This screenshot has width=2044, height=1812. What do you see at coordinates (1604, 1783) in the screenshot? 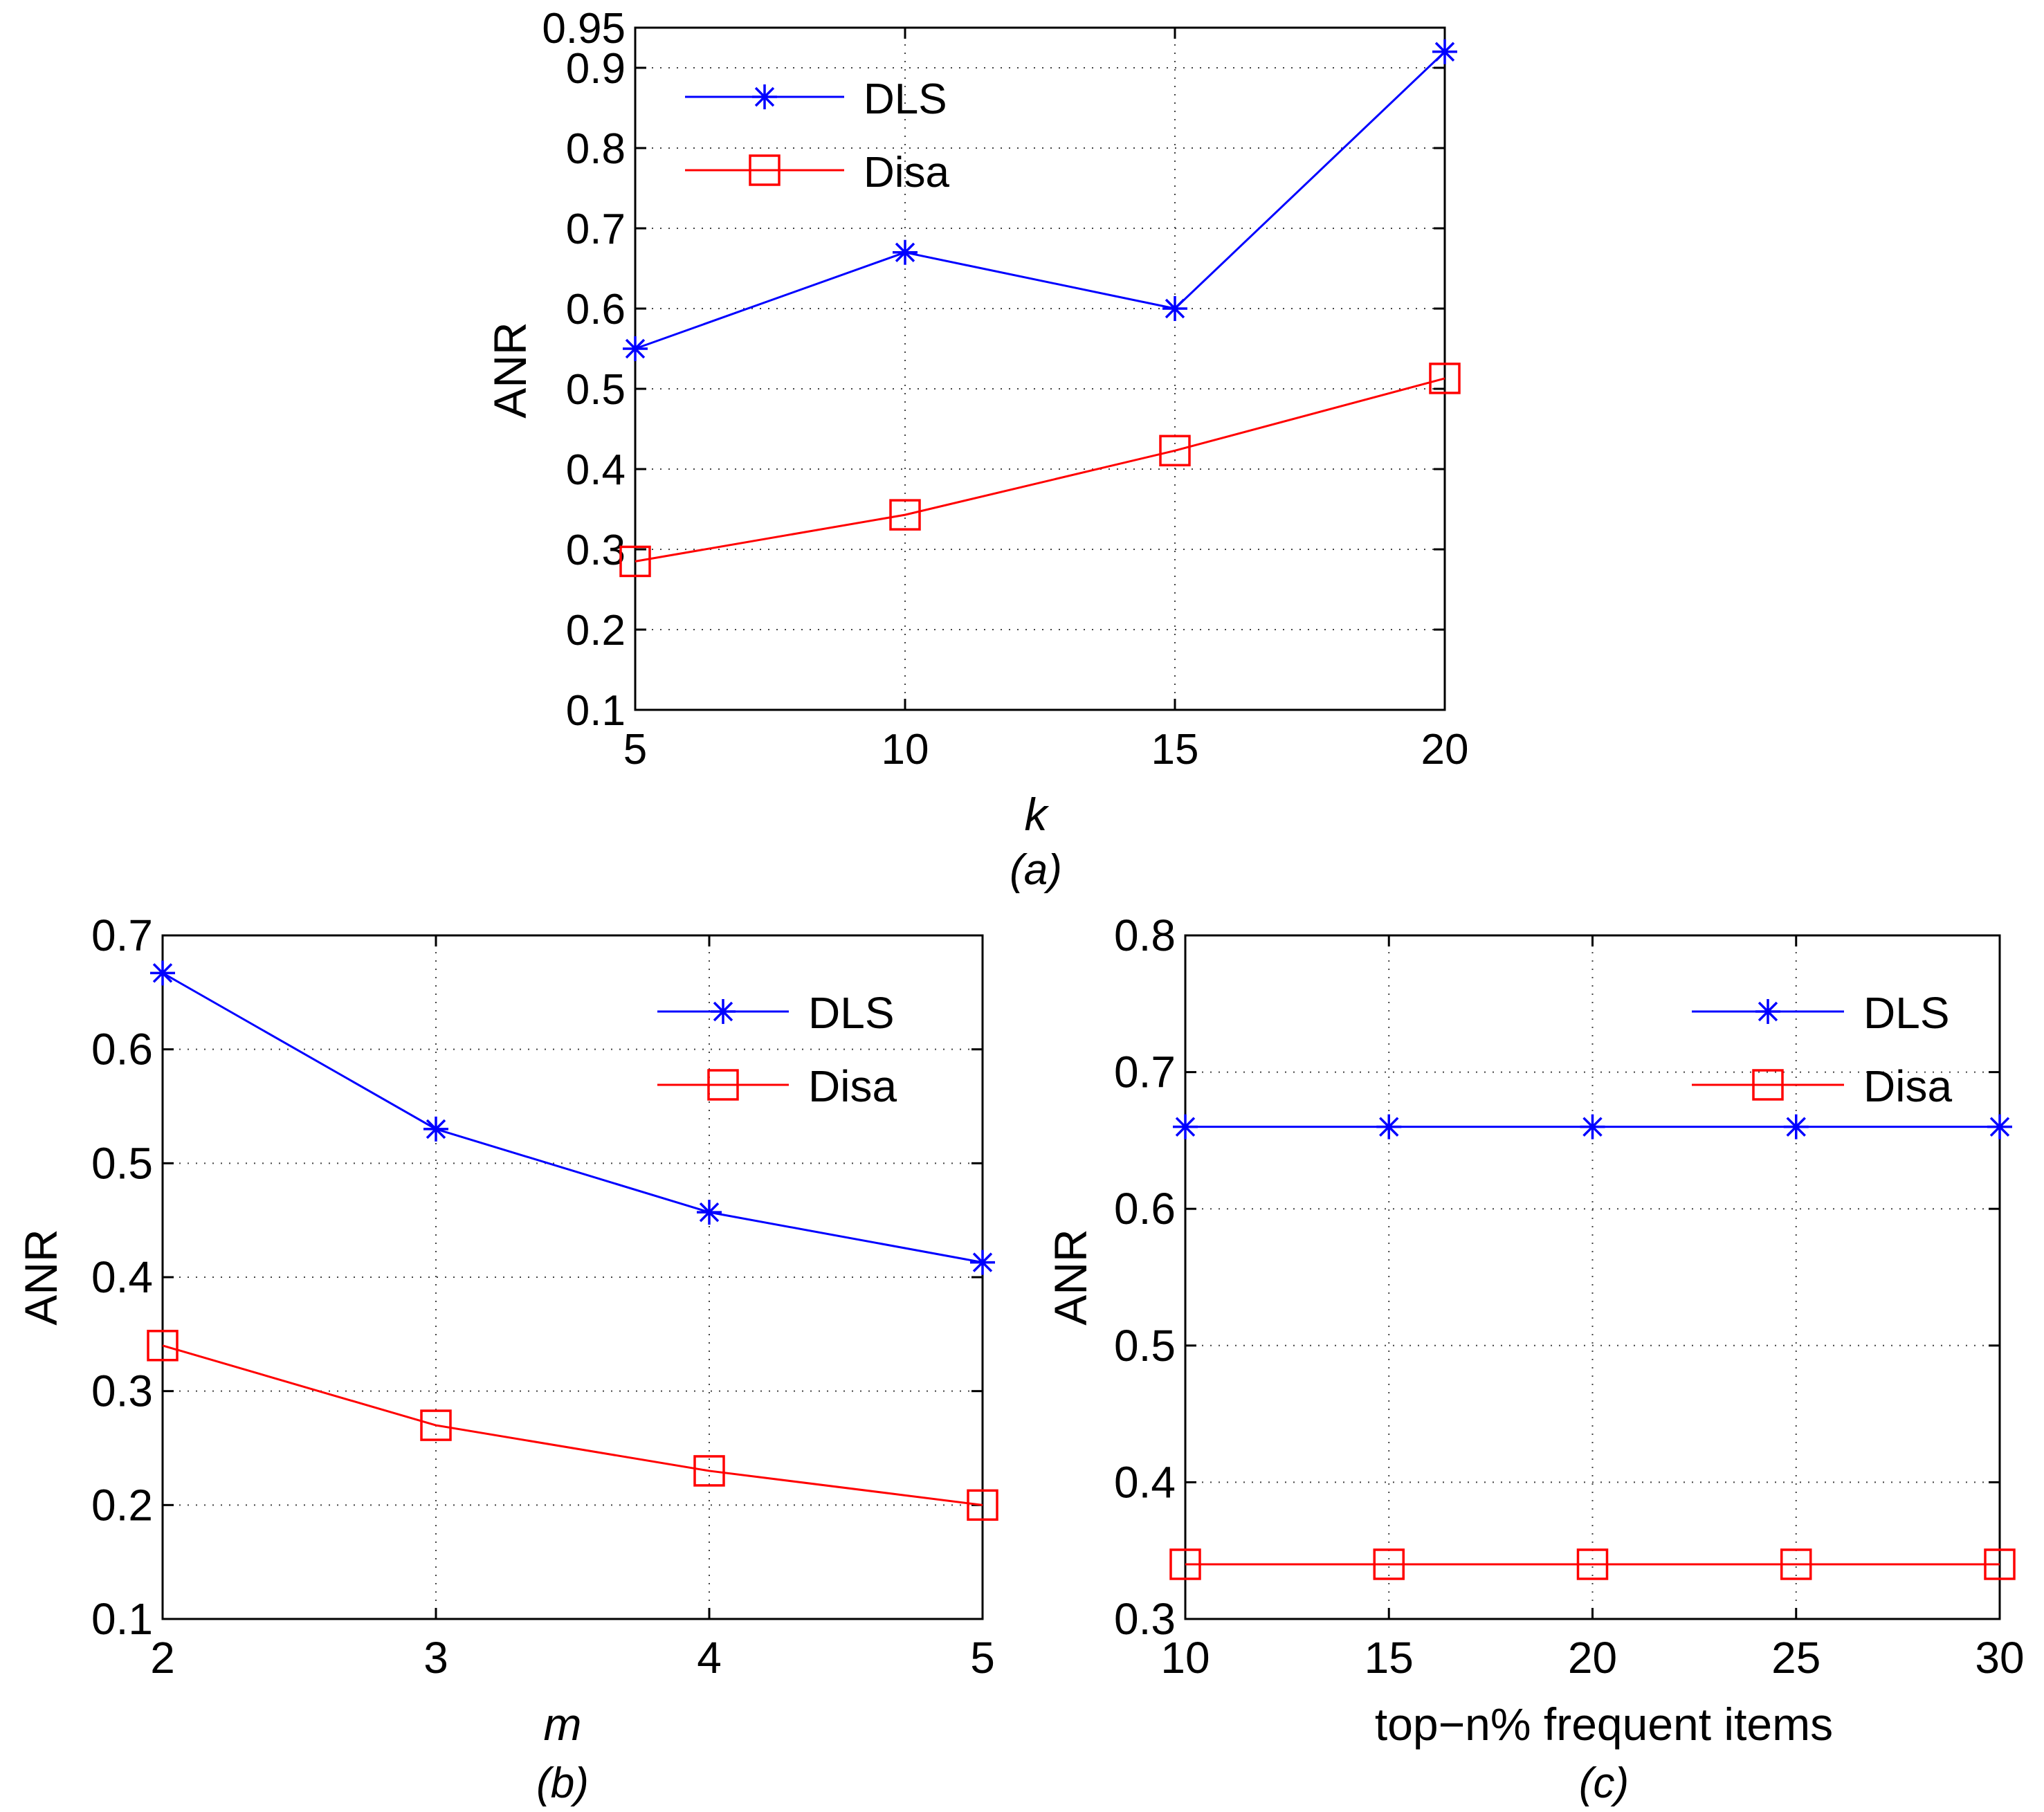
I see `subfigure-caption: (c)` at bounding box center [1604, 1783].